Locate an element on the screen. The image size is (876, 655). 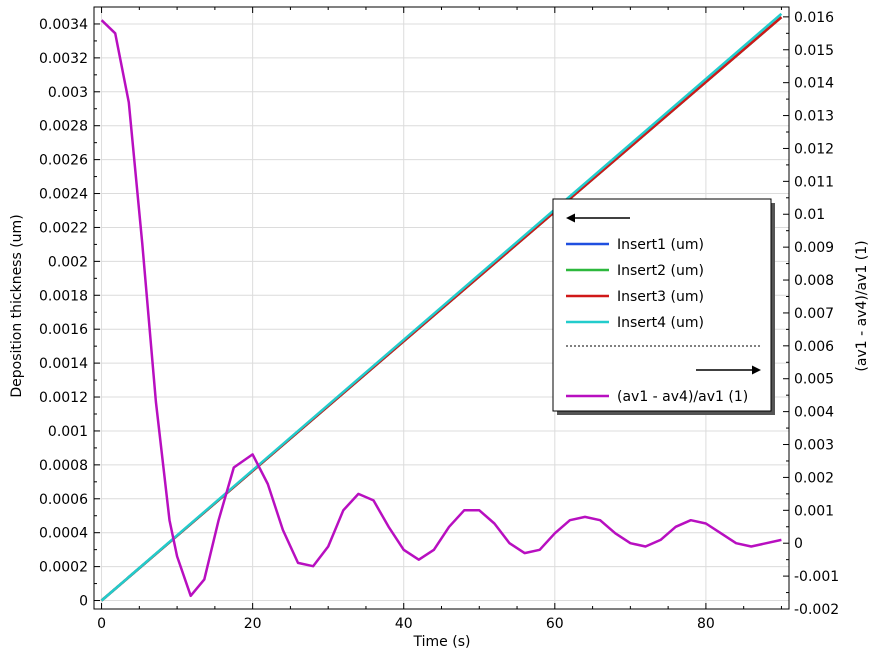
x-tick-label: 60 is located at coordinates (555, 624).